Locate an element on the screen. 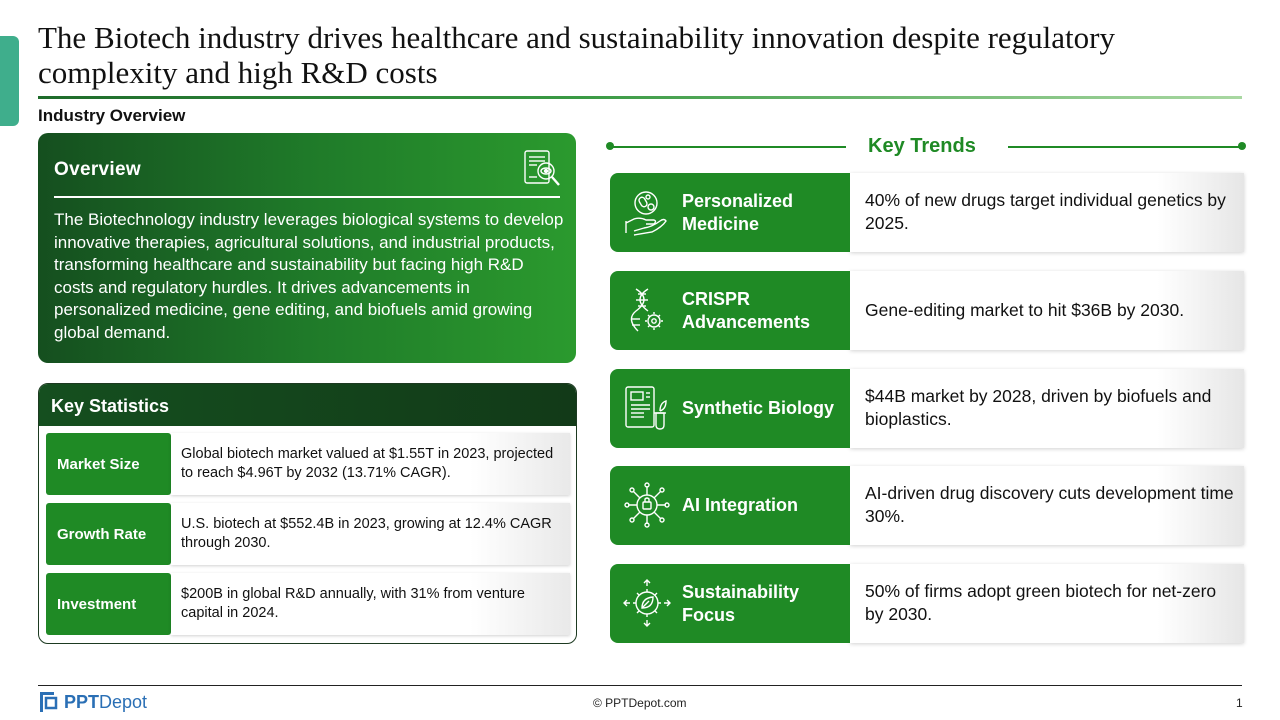 Image resolution: width=1280 pixels, height=720 pixels. trend-label-box: AI Integration is located at coordinates (730, 505).